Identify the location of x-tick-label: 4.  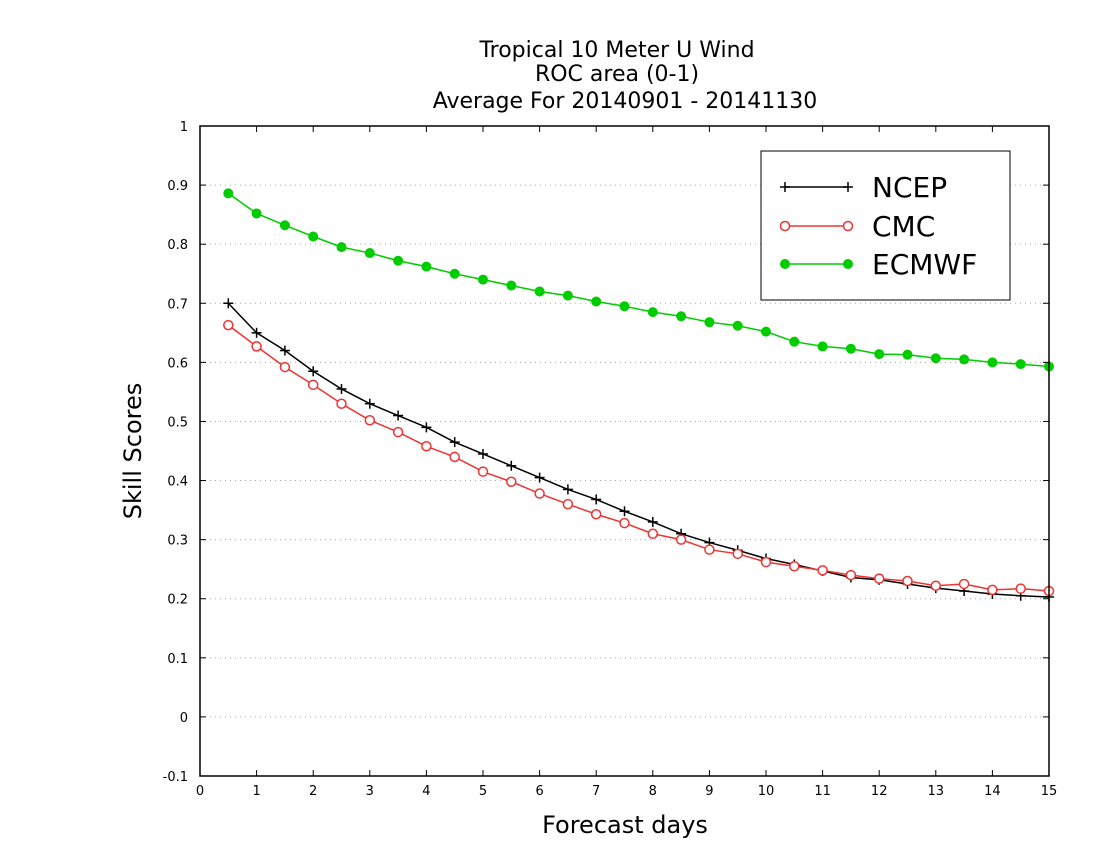
(426, 791).